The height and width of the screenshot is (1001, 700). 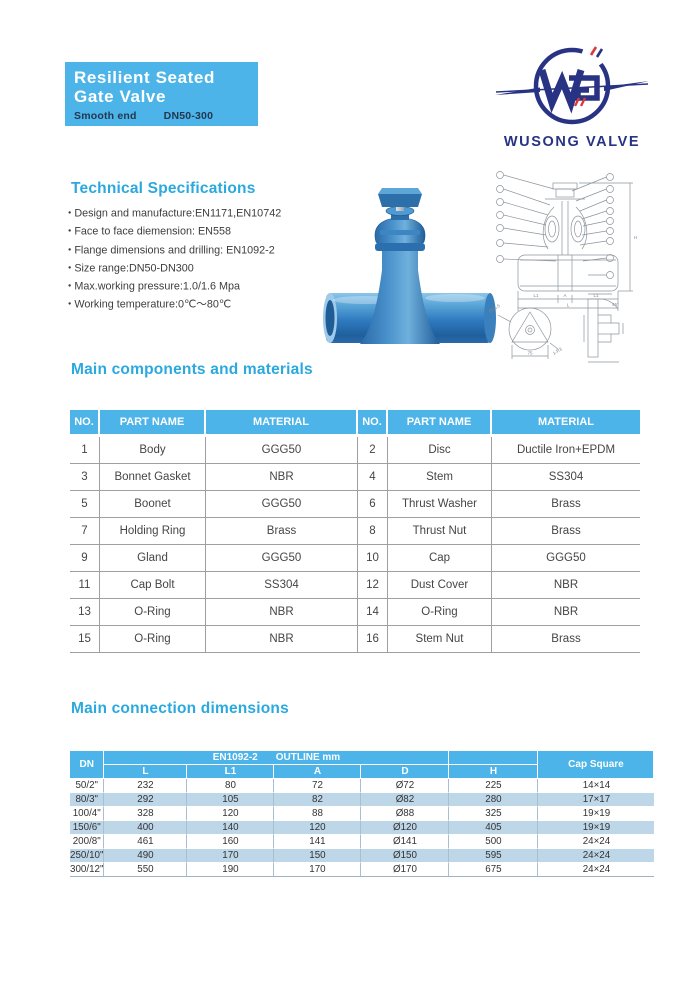 What do you see at coordinates (494, 308) in the screenshot?
I see `detail-diameter-label: Ø55.5` at bounding box center [494, 308].